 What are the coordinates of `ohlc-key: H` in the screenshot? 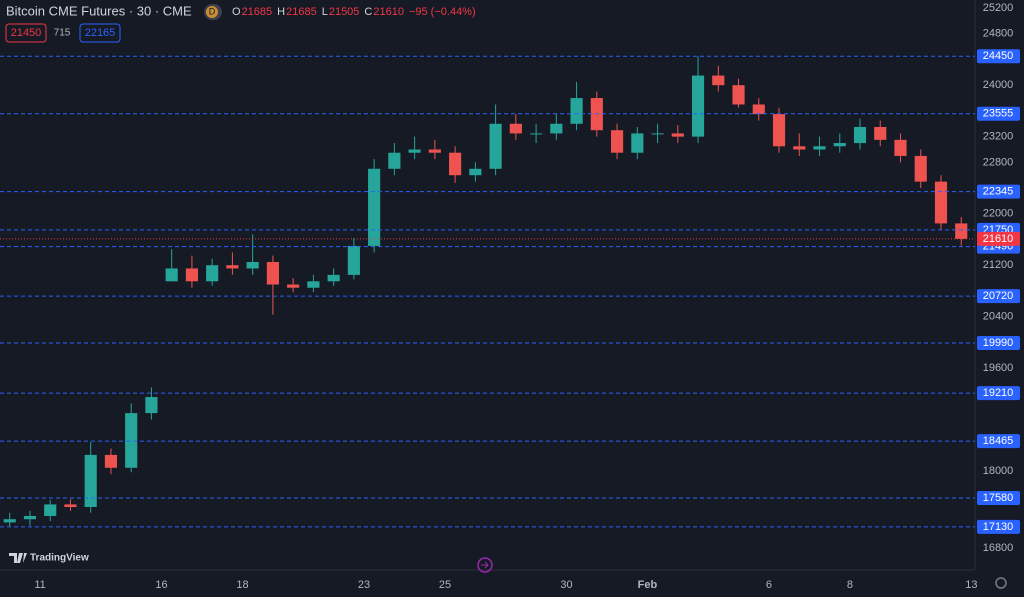 It's located at (281, 12).